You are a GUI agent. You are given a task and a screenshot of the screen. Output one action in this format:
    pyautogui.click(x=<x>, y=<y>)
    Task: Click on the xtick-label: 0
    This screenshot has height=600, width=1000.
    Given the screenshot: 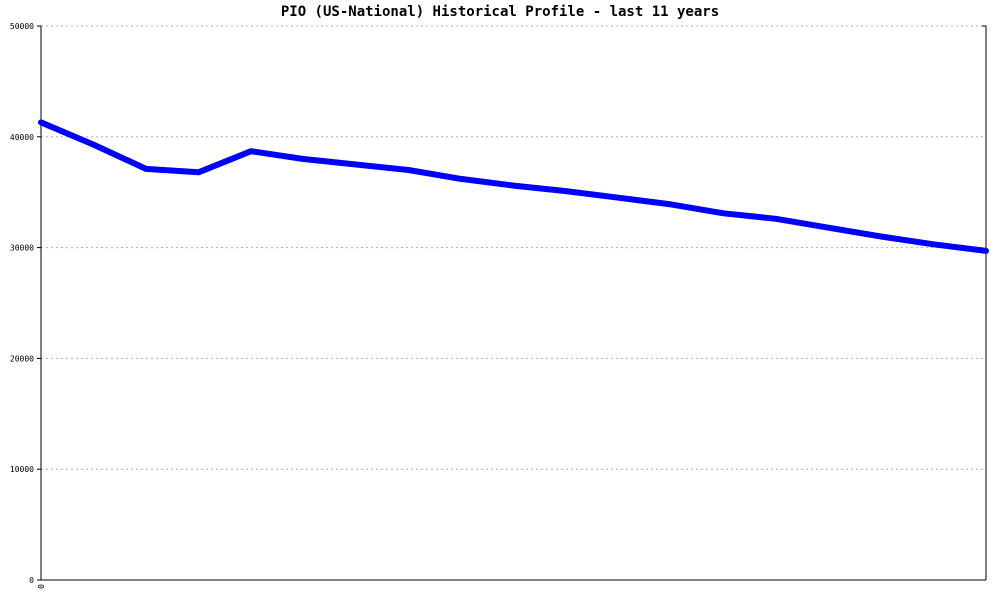 What is the action you would take?
    pyautogui.click(x=41, y=586)
    